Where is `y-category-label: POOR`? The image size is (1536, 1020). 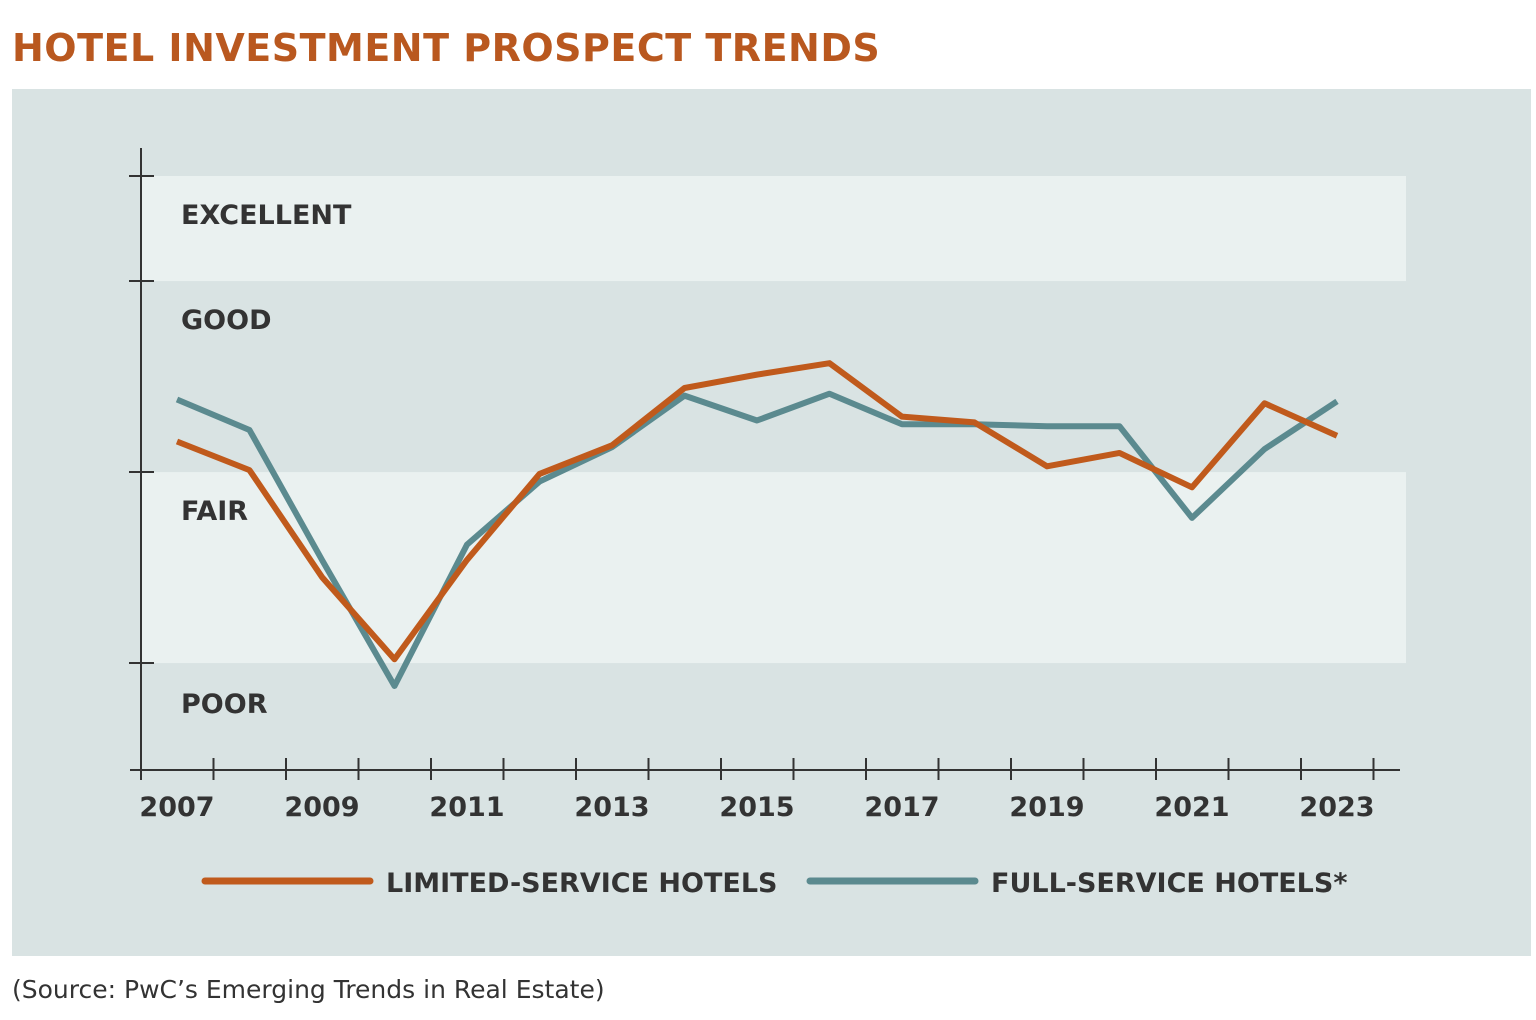 y-category-label: POOR is located at coordinates (224, 704).